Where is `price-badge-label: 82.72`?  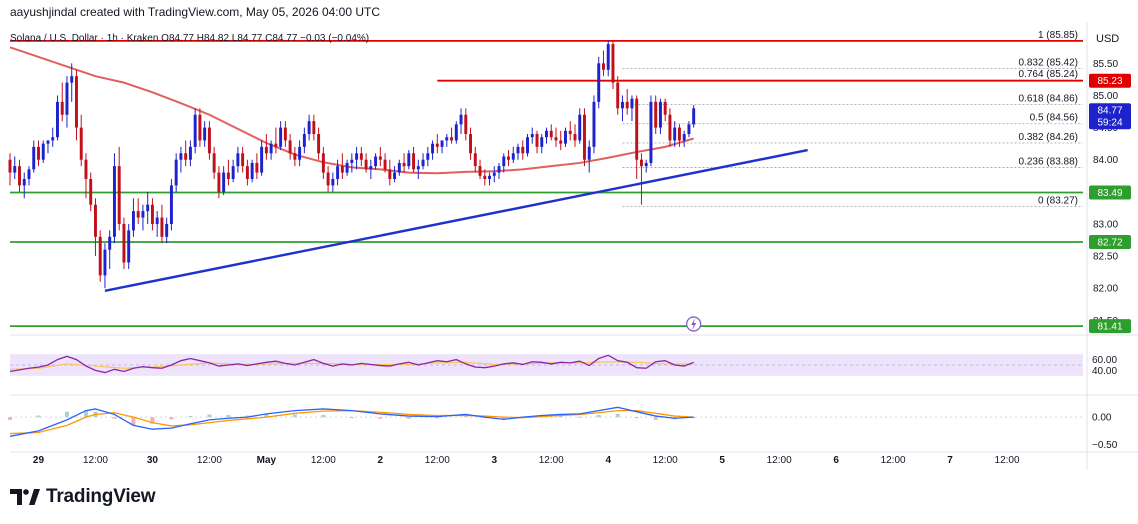 price-badge-label: 82.72 is located at coordinates (1109, 242).